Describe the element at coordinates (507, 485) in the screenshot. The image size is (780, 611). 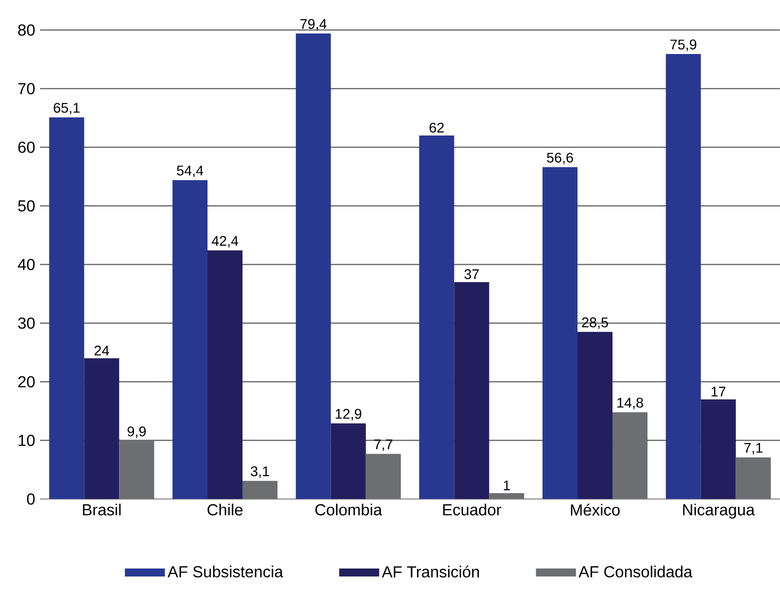
I see `data-label: 1` at that location.